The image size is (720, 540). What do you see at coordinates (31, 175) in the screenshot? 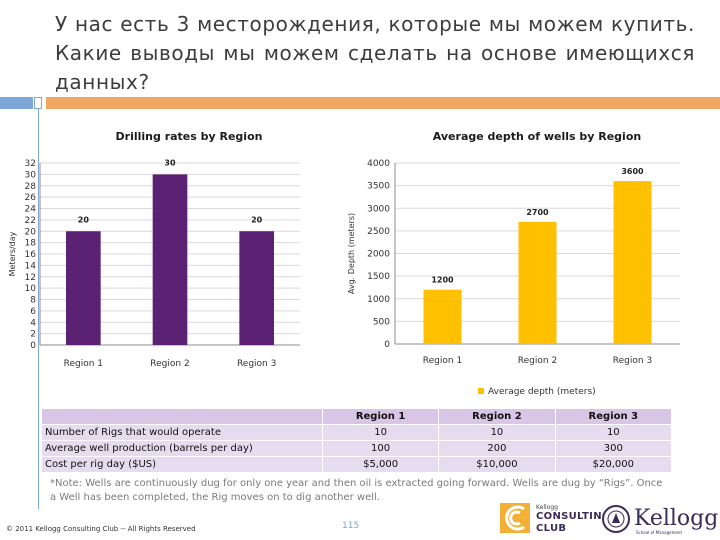
I see `y-tick-label: 30` at bounding box center [31, 175].